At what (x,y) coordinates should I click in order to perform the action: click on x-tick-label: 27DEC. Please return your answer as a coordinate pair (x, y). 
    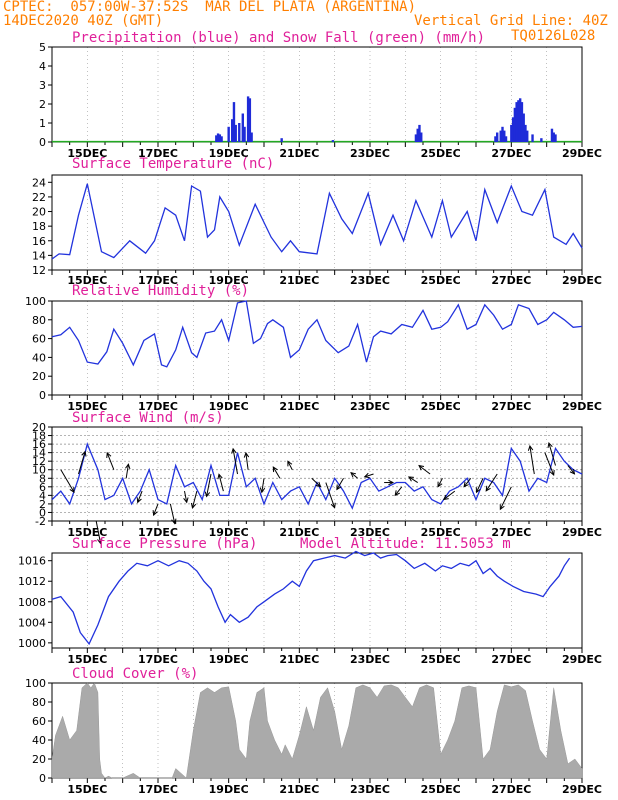
    Looking at the image, I should click on (511, 659).